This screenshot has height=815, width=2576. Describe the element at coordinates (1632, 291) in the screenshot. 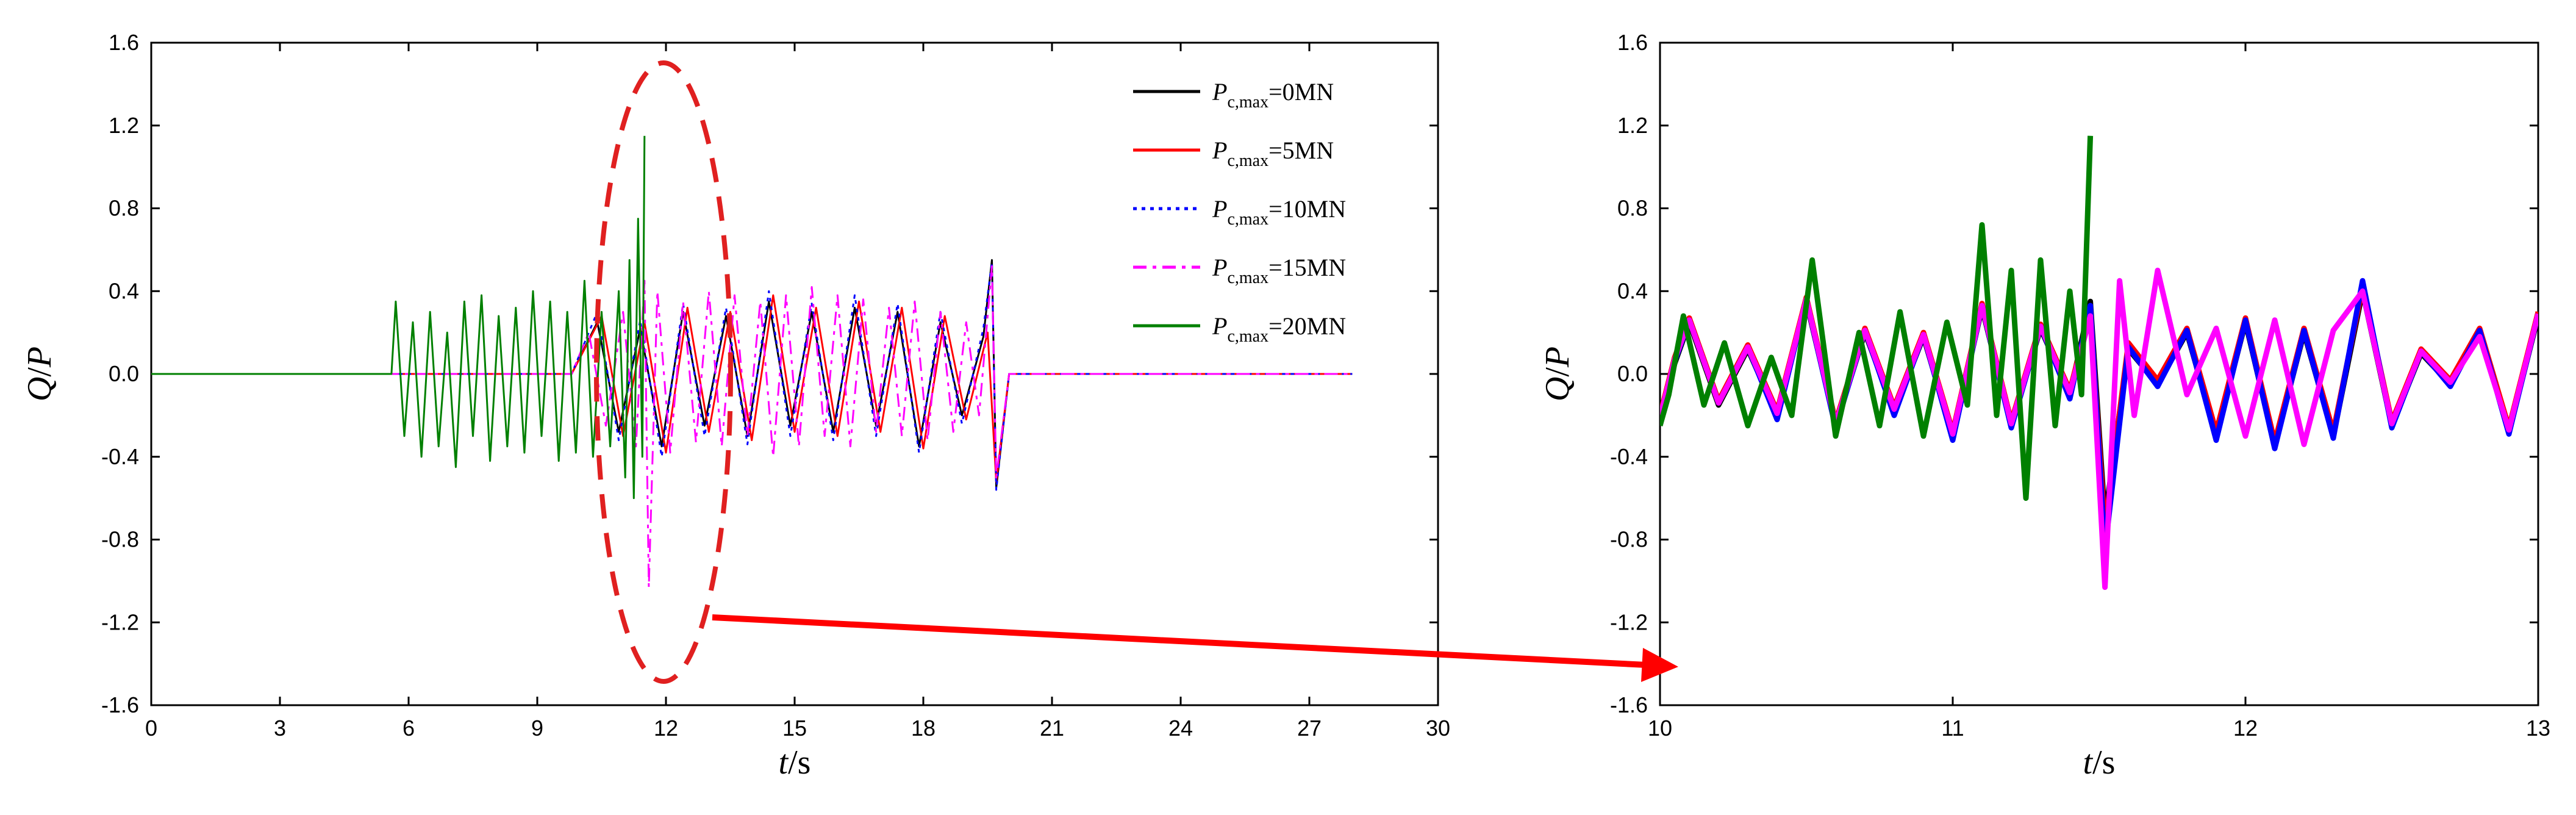

I see `right-y-tick-label: 0.4` at that location.